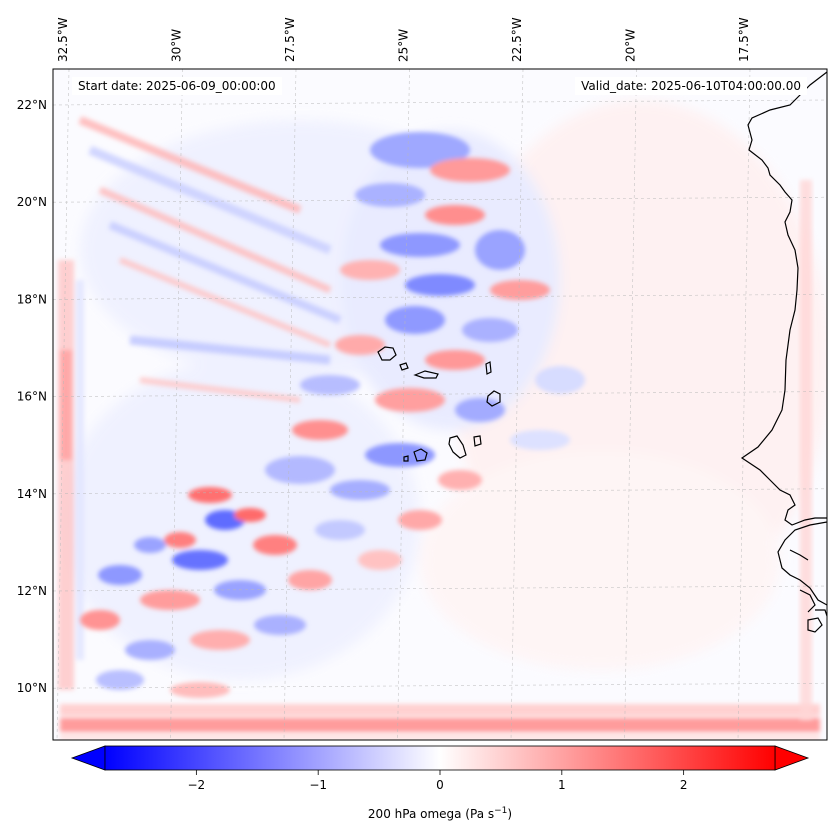  I want to click on colorbar-max-extension, so click(792, 758).